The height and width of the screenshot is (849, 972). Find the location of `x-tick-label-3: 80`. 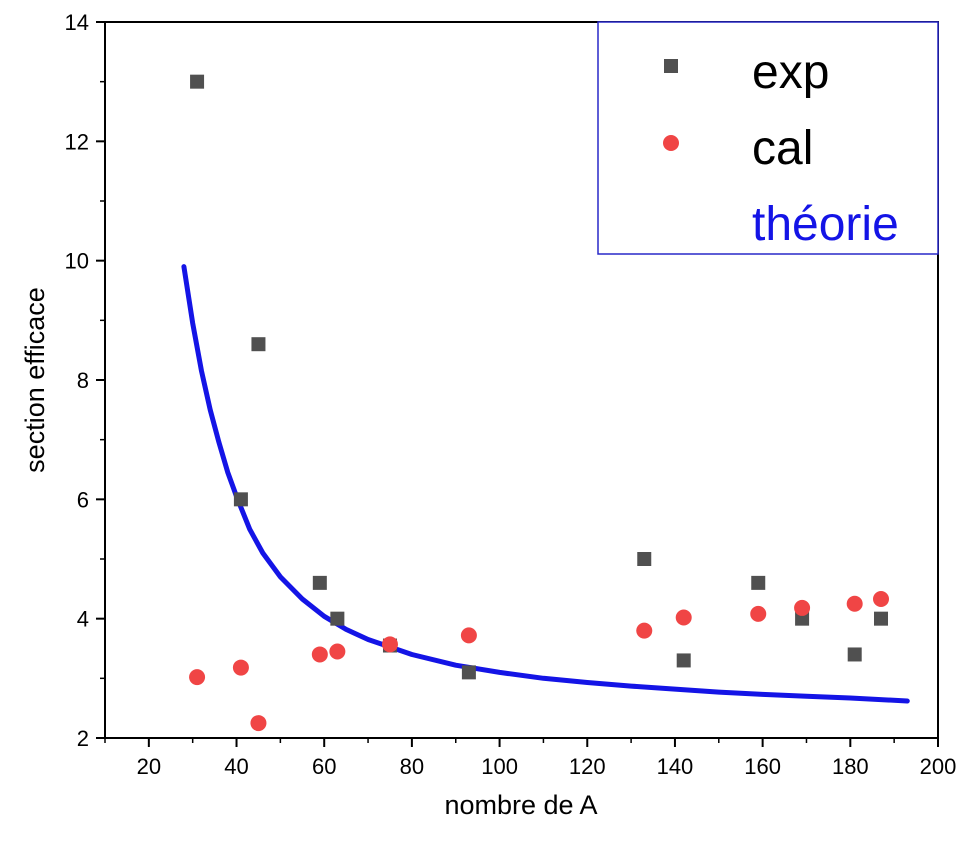

x-tick-label-3: 80 is located at coordinates (412, 766).